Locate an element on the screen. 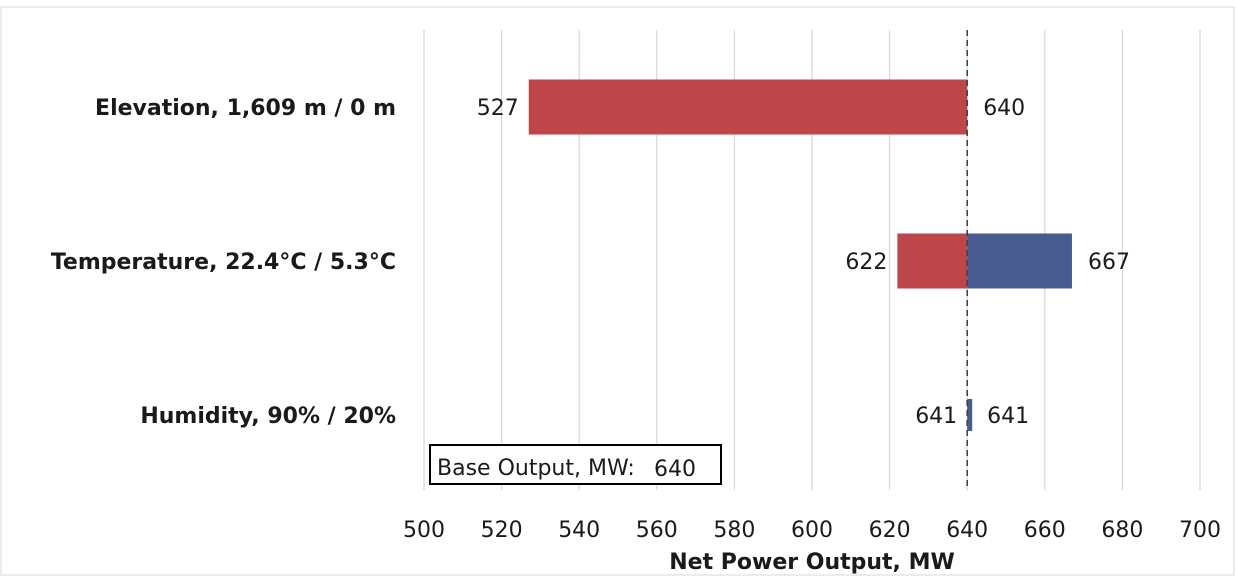 This screenshot has width=1236, height=585. x-tick-label-540: 540 is located at coordinates (579, 530).